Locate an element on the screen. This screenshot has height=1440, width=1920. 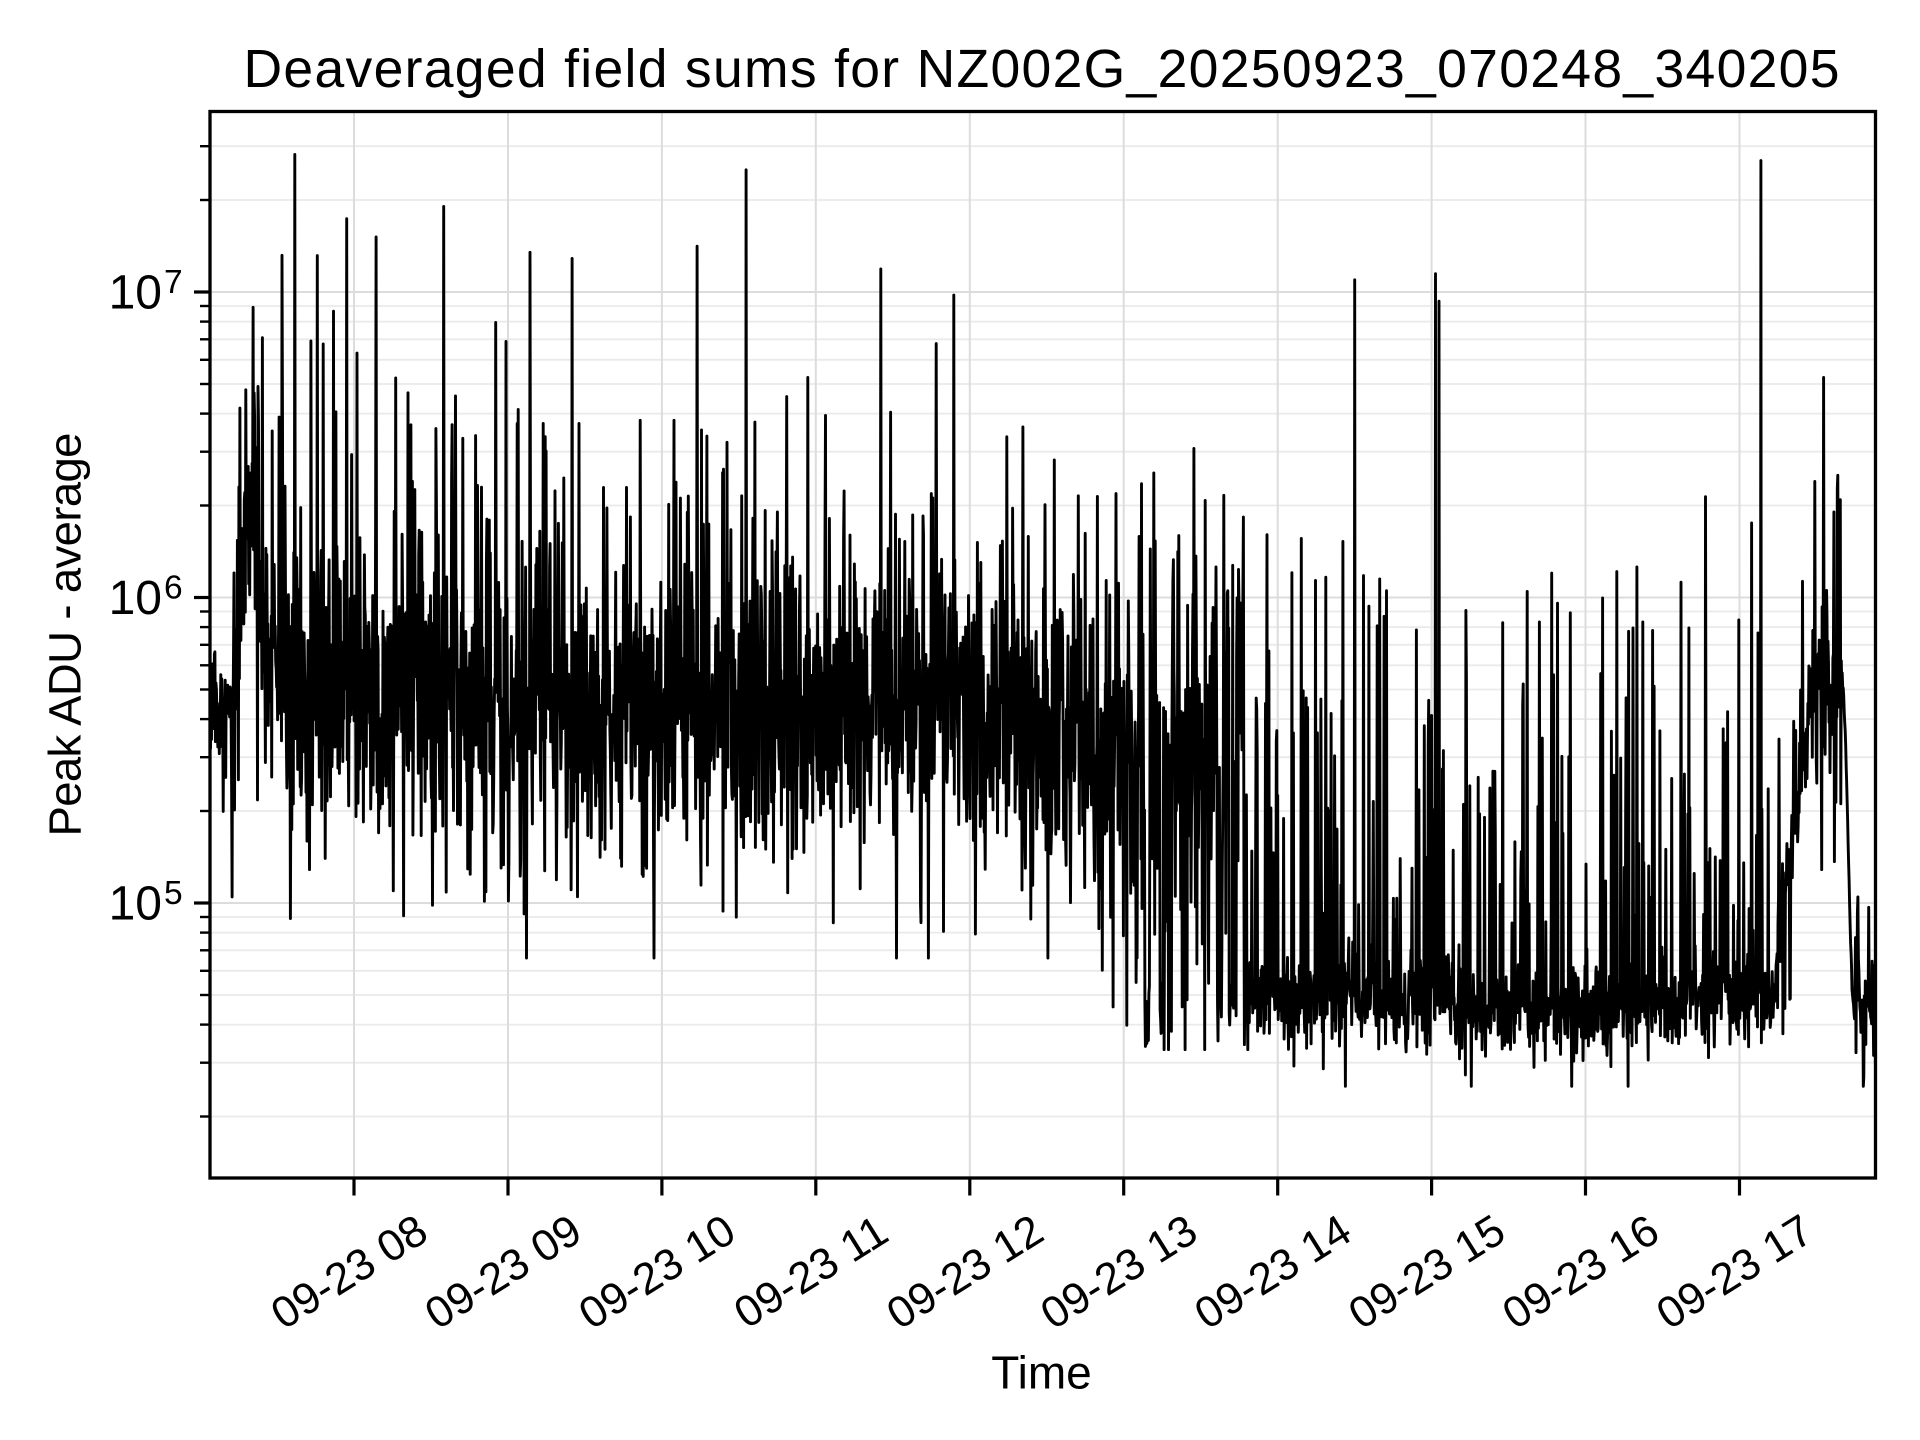
svg-text: 6 is located at coordinates (173, 588).